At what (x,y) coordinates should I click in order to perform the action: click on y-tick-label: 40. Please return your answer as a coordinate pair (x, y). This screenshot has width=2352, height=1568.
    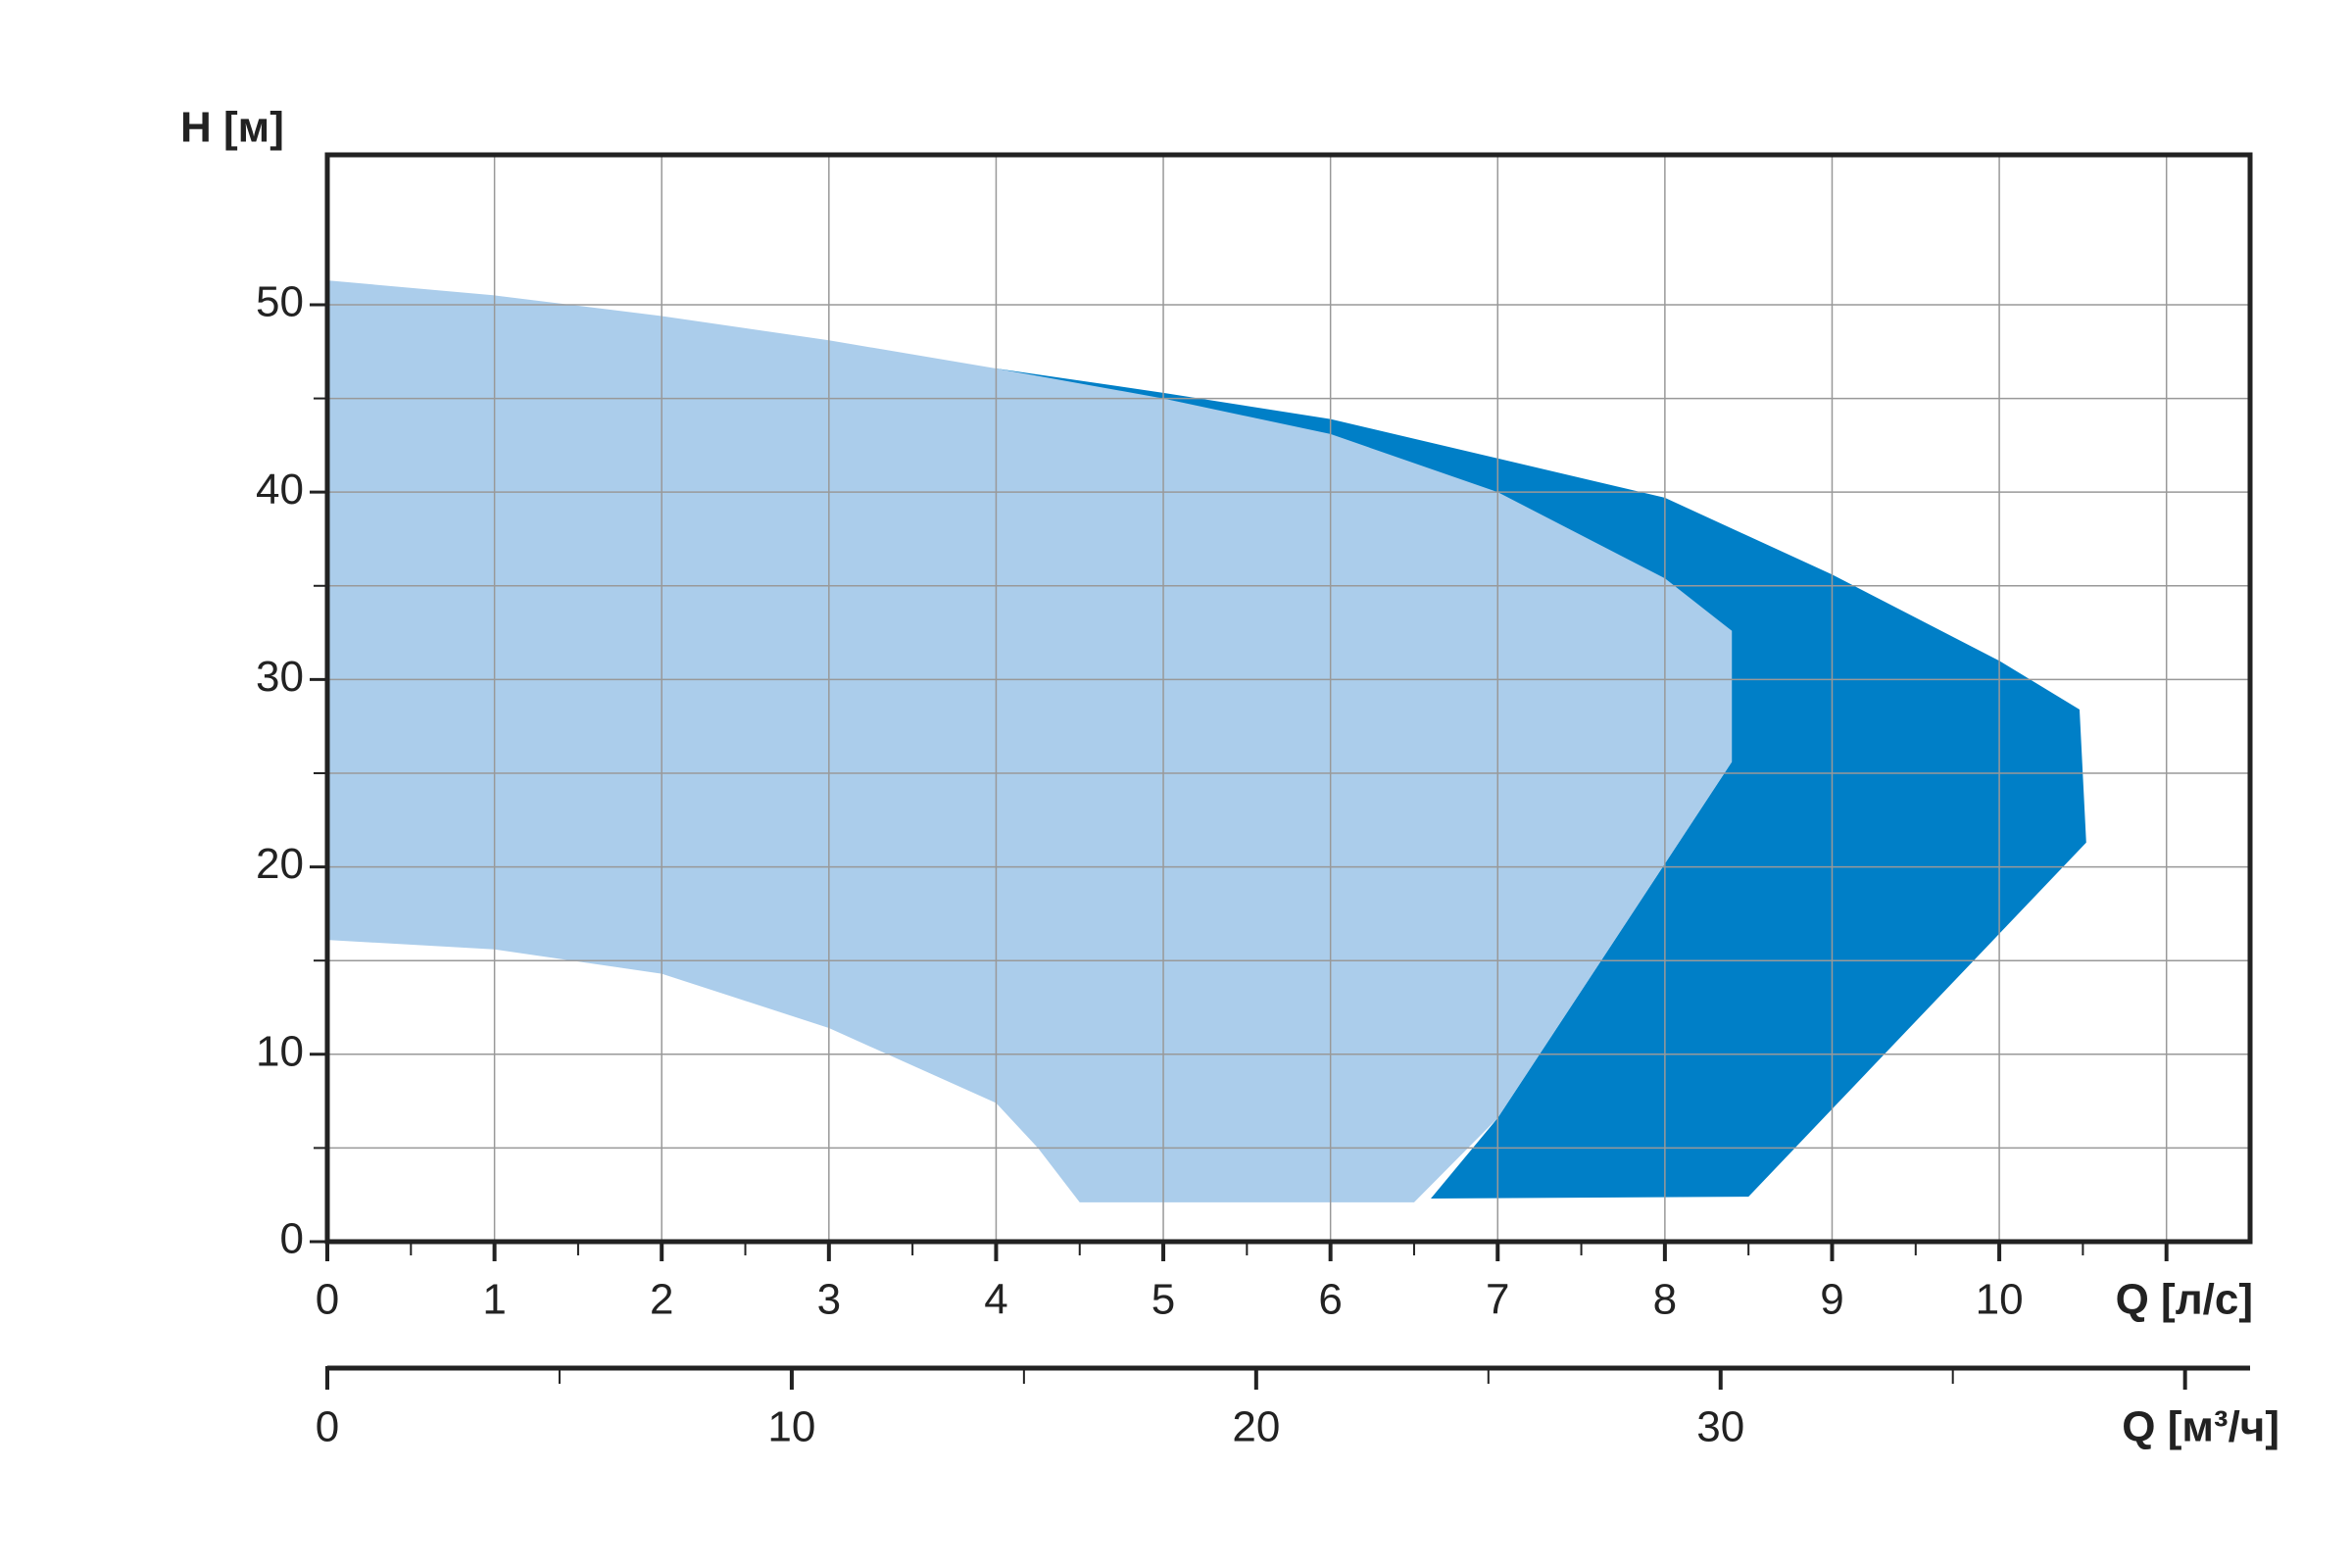
    Looking at the image, I should click on (280, 490).